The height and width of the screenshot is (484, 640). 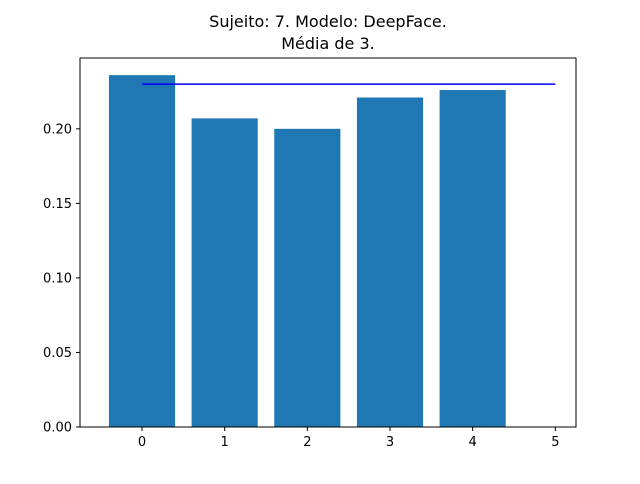 I want to click on chart-title-line-1: Sujeito: 7. Modelo: DeepFace., so click(x=328, y=21).